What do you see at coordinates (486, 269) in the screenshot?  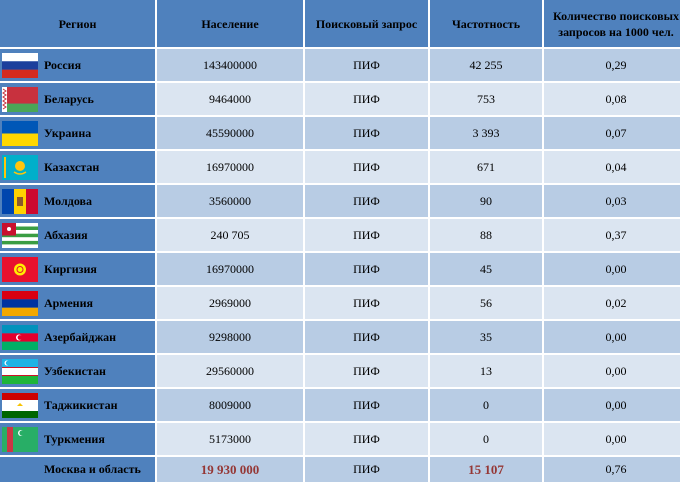 I see `frequency-cell: 45` at bounding box center [486, 269].